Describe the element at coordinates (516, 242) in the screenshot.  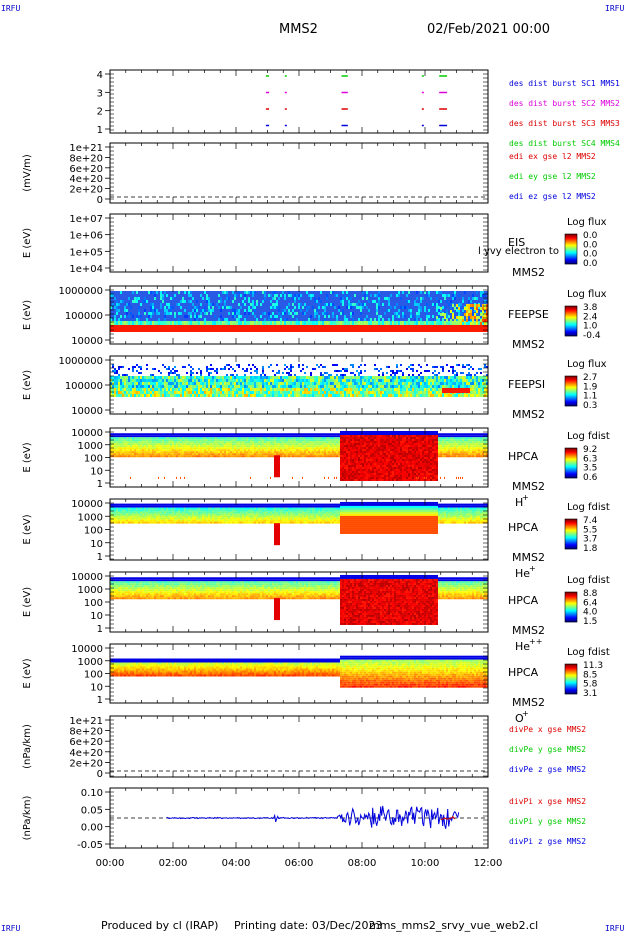
I see `instrument-label: EIS` at that location.